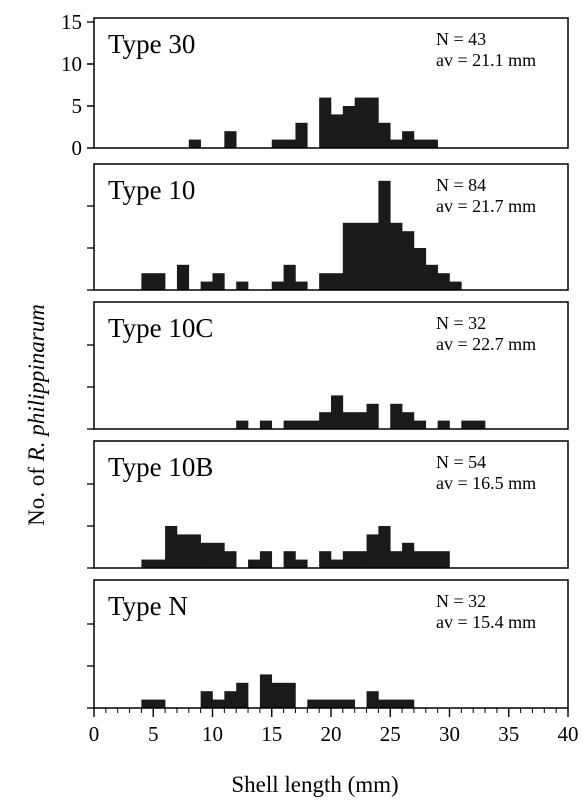 The height and width of the screenshot is (803, 586). Describe the element at coordinates (461, 39) in the screenshot. I see `panel-n-label: N = 43` at that location.